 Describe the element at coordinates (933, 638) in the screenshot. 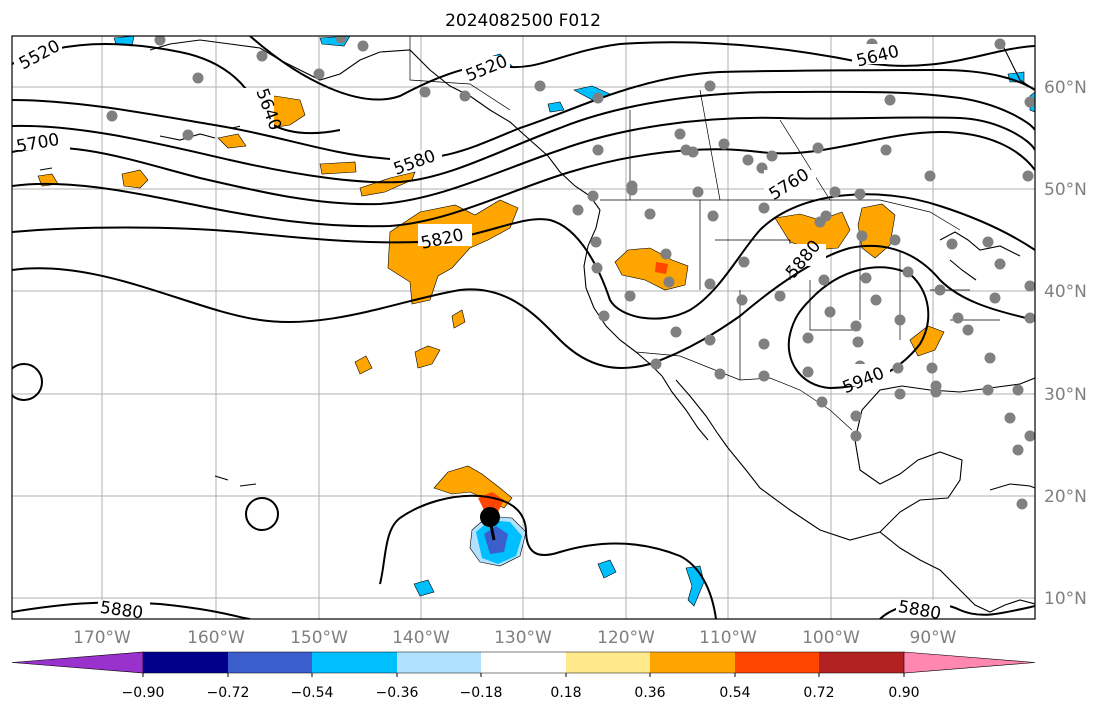

I see `longitude-label: 90°W` at that location.